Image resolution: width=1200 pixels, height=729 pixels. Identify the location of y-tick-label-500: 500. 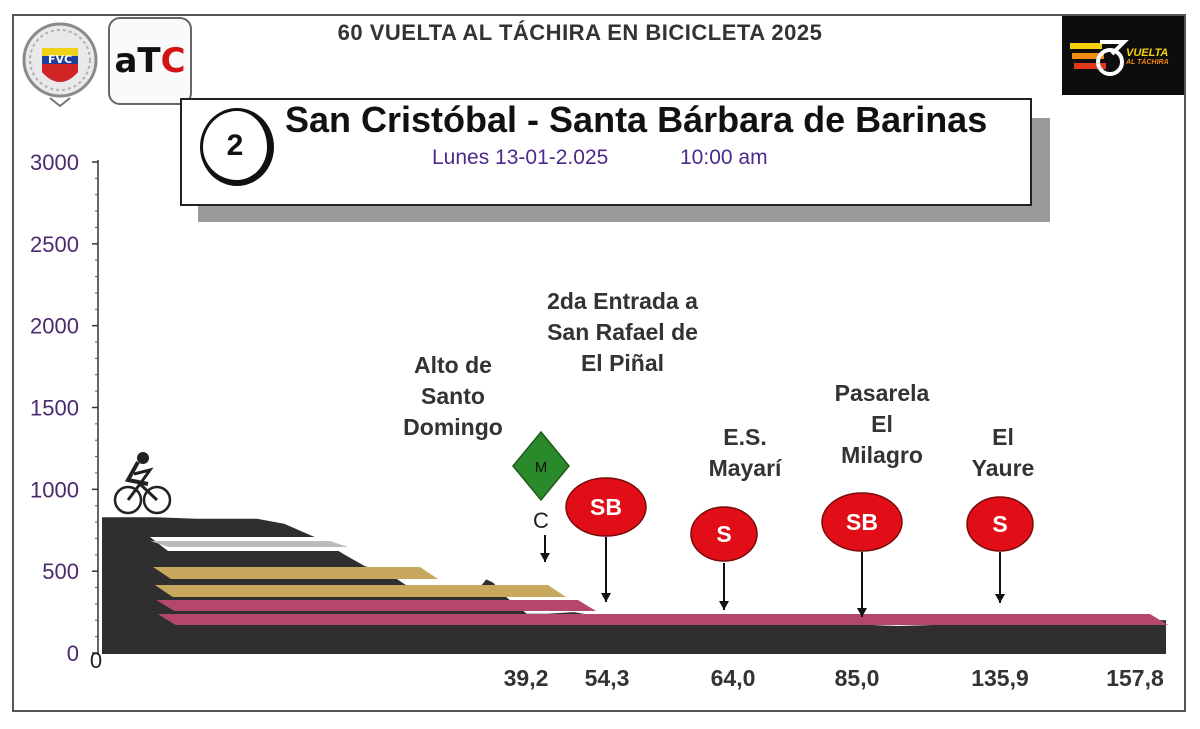
(60, 571).